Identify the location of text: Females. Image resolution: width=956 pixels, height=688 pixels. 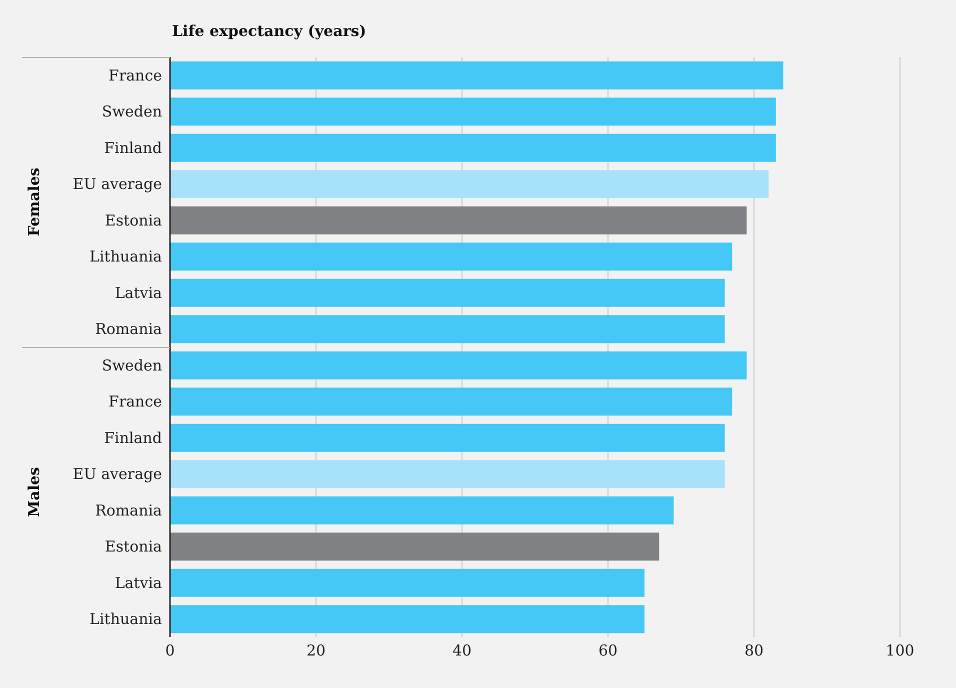
(34, 202).